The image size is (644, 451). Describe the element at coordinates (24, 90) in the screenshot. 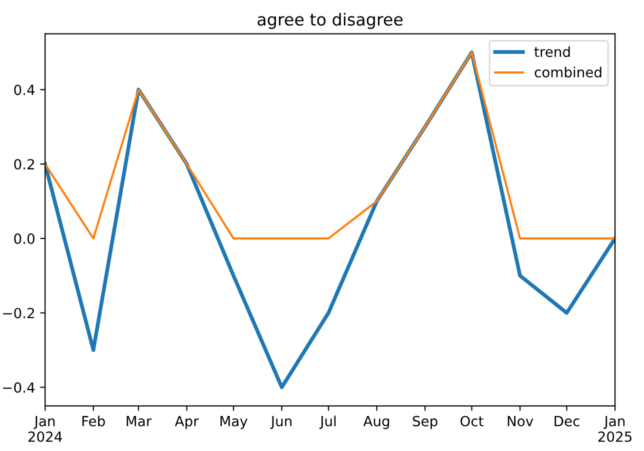

I see `y-tick-label: 0.4` at that location.